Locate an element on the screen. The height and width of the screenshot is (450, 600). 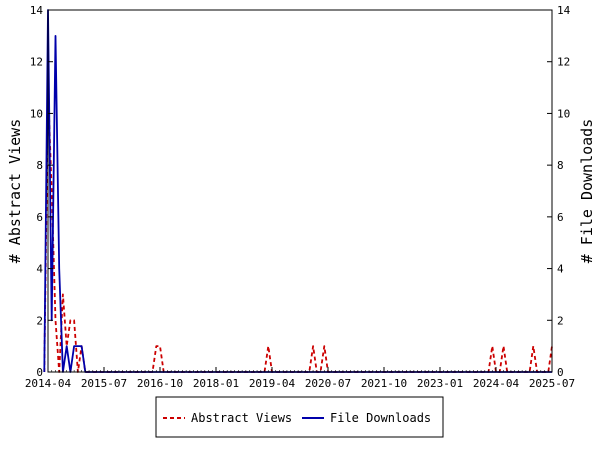
x-tick-label: 2023-01 is located at coordinates (440, 383).